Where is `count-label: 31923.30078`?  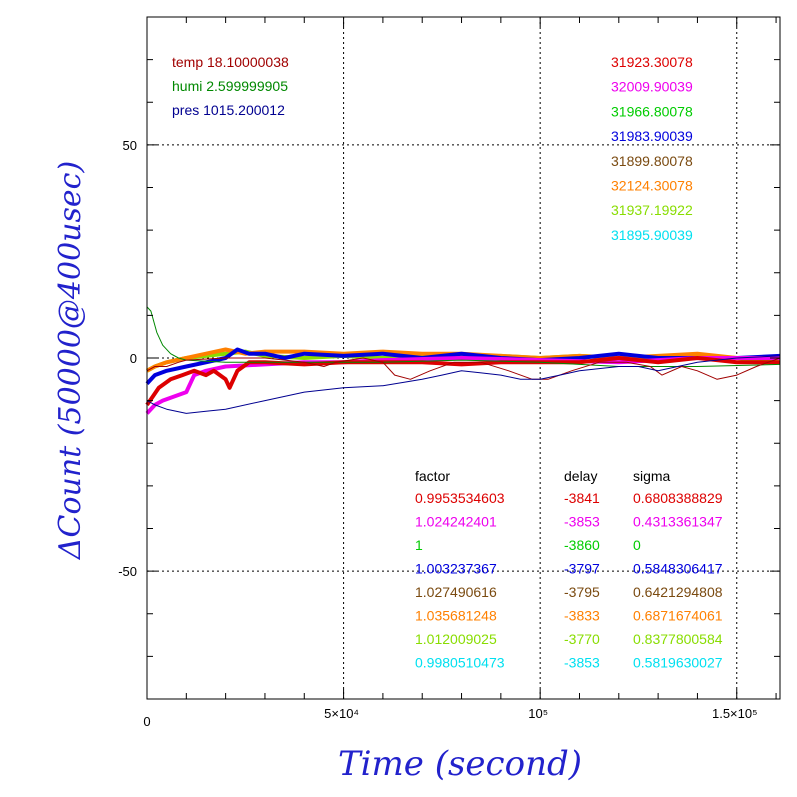 count-label: 31923.30078 is located at coordinates (652, 62).